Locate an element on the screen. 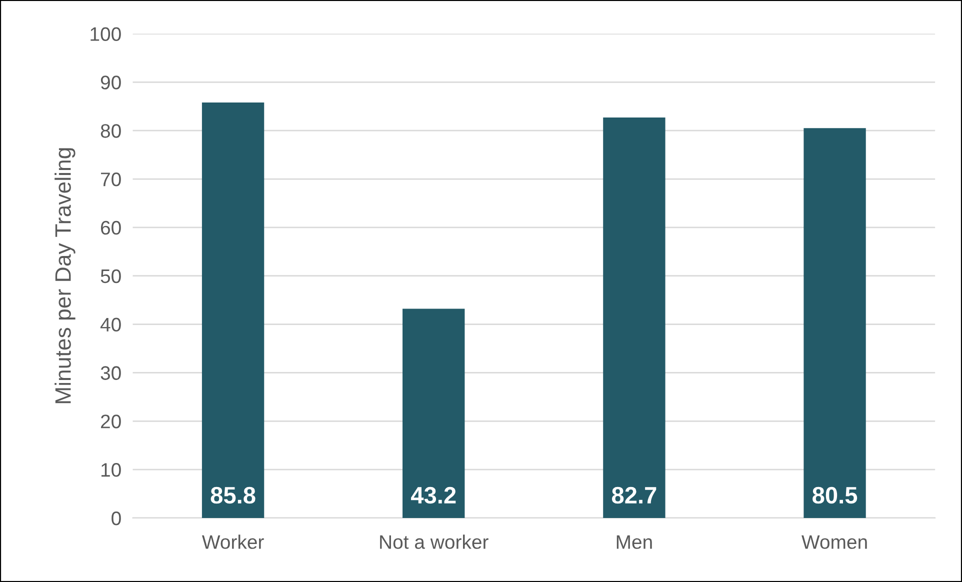 This screenshot has height=582, width=962. y-tick-label: 70 is located at coordinates (111, 179).